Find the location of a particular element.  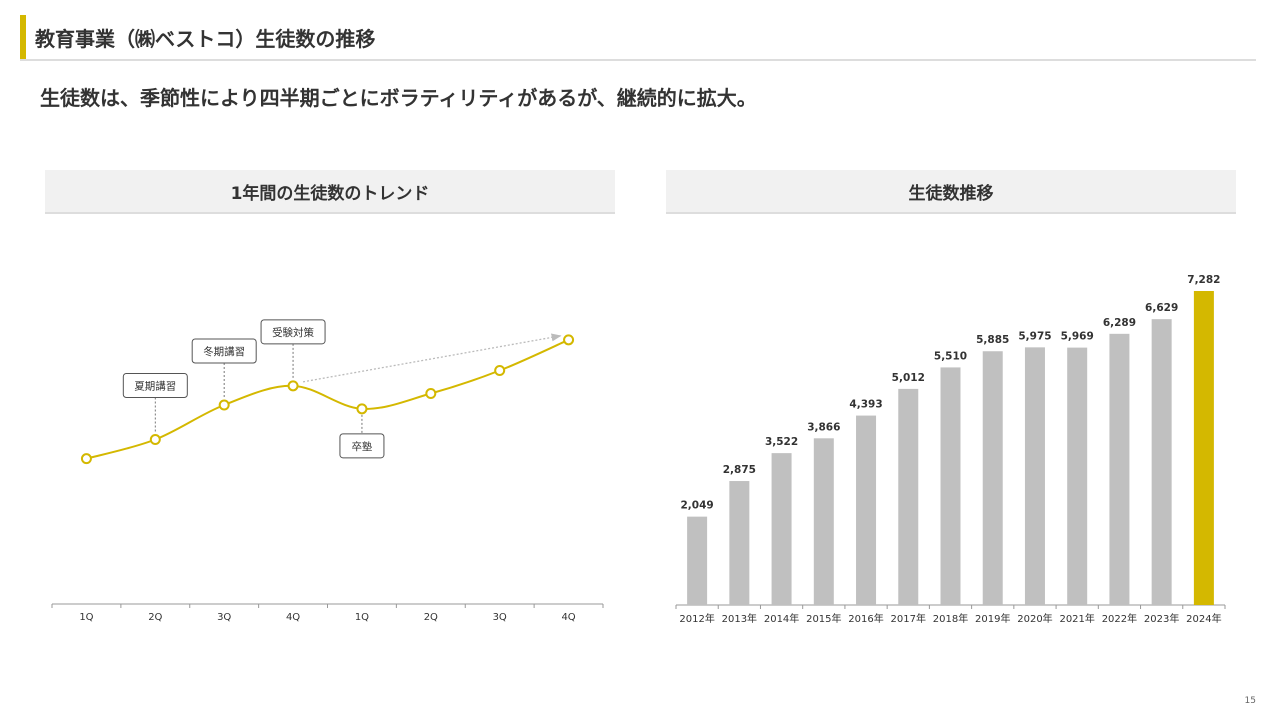

page-number: 15 is located at coordinates (1250, 701).